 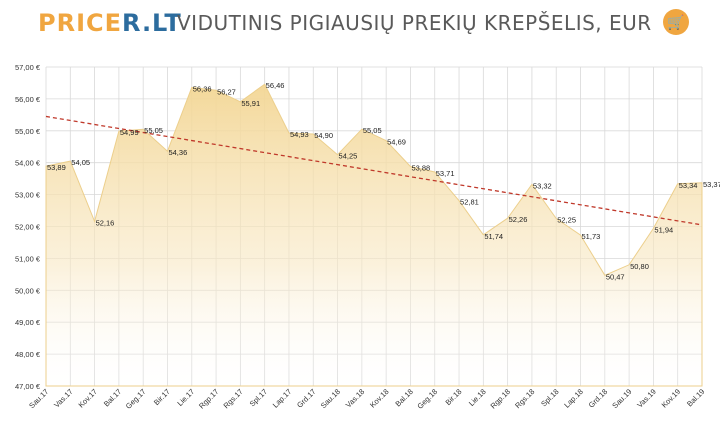 I want to click on data-label: 53,34, so click(x=688, y=185).